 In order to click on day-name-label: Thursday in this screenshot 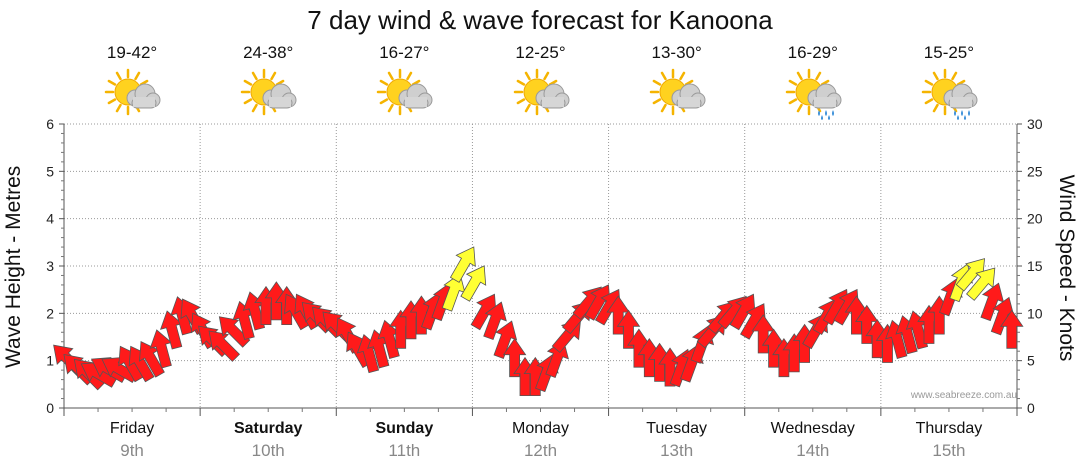, I will do `click(949, 428)`.